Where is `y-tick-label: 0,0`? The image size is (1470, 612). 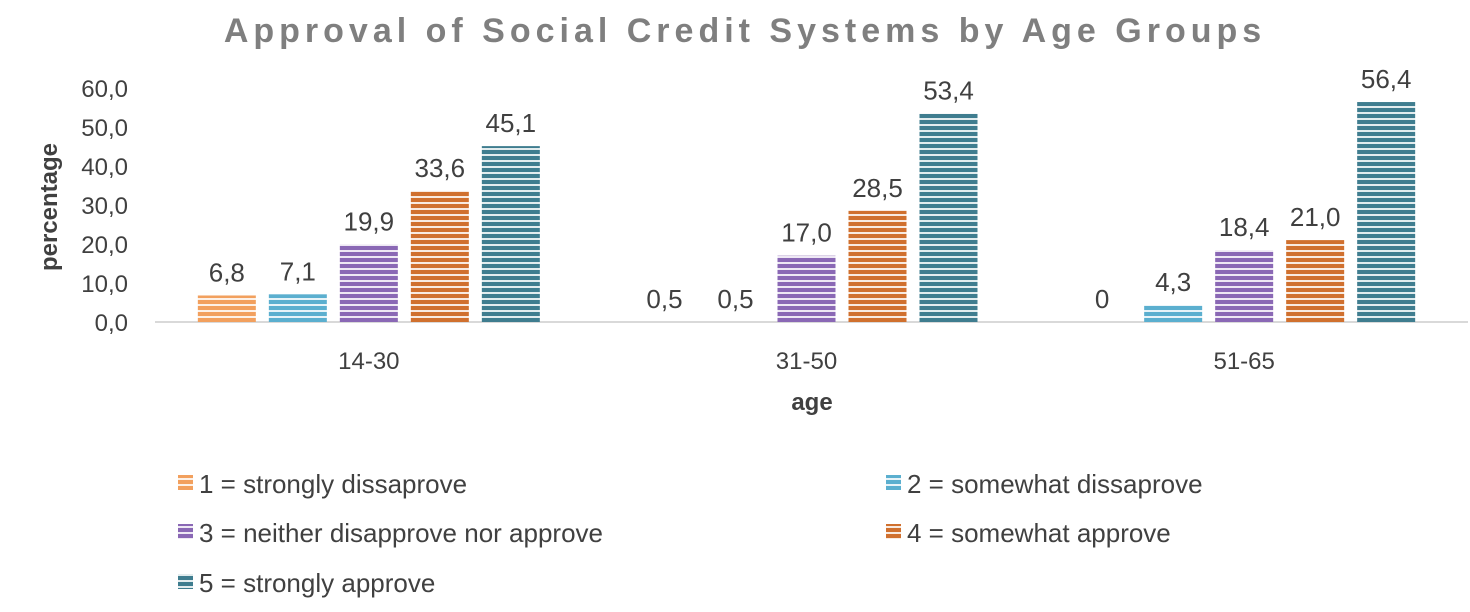
y-tick-label: 0,0 is located at coordinates (111, 323).